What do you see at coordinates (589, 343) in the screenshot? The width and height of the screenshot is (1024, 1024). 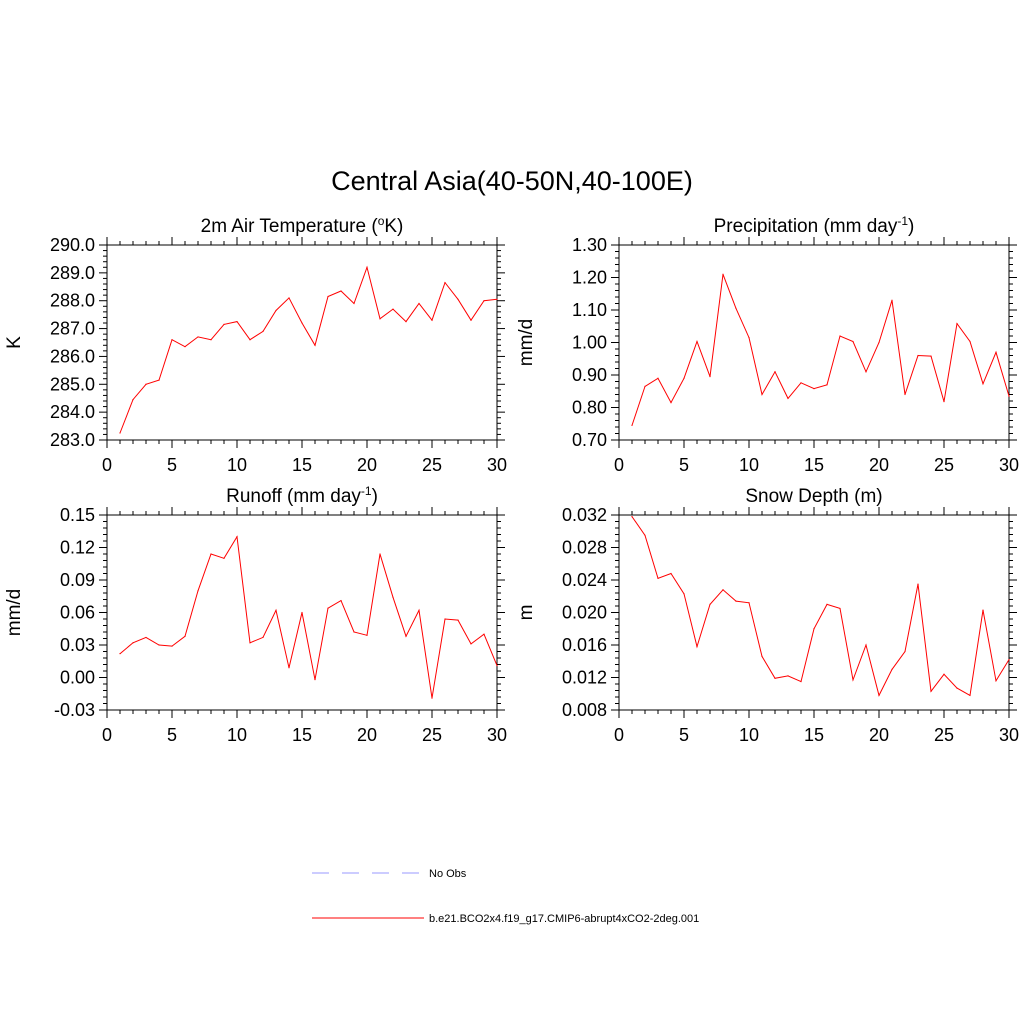 I see `y-tick-label: 1.00` at bounding box center [589, 343].